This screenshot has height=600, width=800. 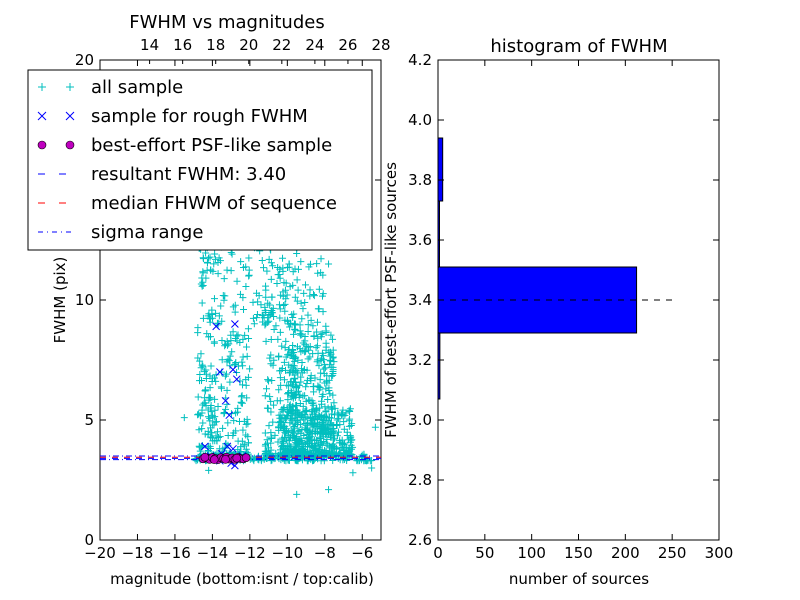 I want to click on y-tick-label: 5, so click(x=89, y=420).